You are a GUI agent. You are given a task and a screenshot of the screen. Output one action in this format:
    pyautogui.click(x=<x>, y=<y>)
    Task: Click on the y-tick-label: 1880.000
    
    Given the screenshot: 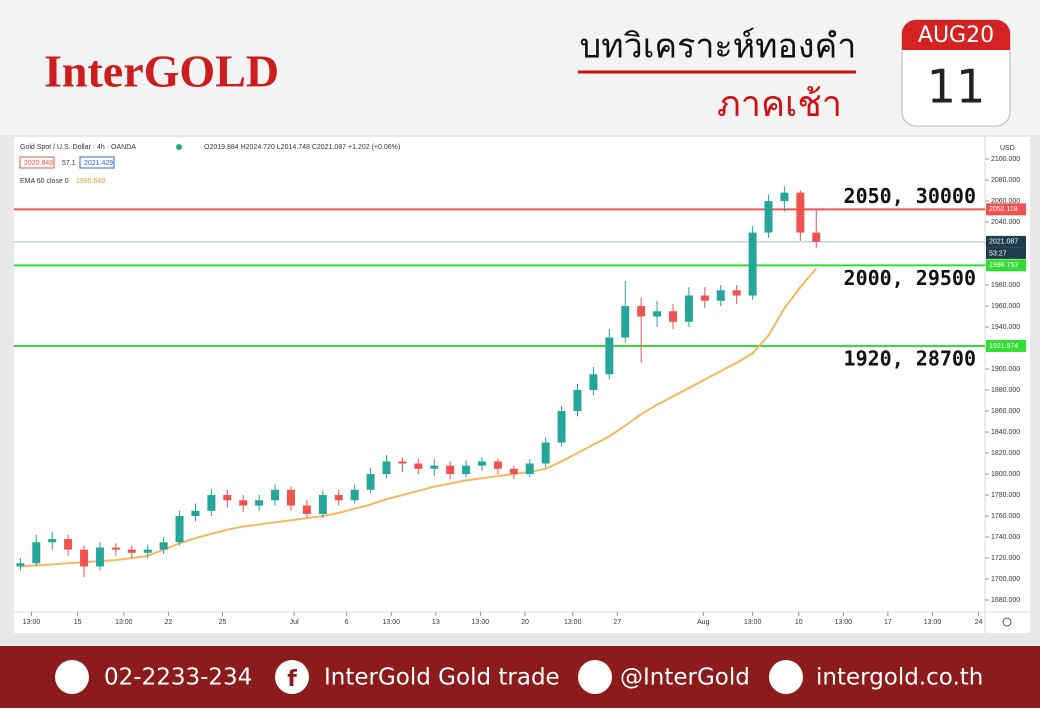 What is the action you would take?
    pyautogui.click(x=1005, y=390)
    